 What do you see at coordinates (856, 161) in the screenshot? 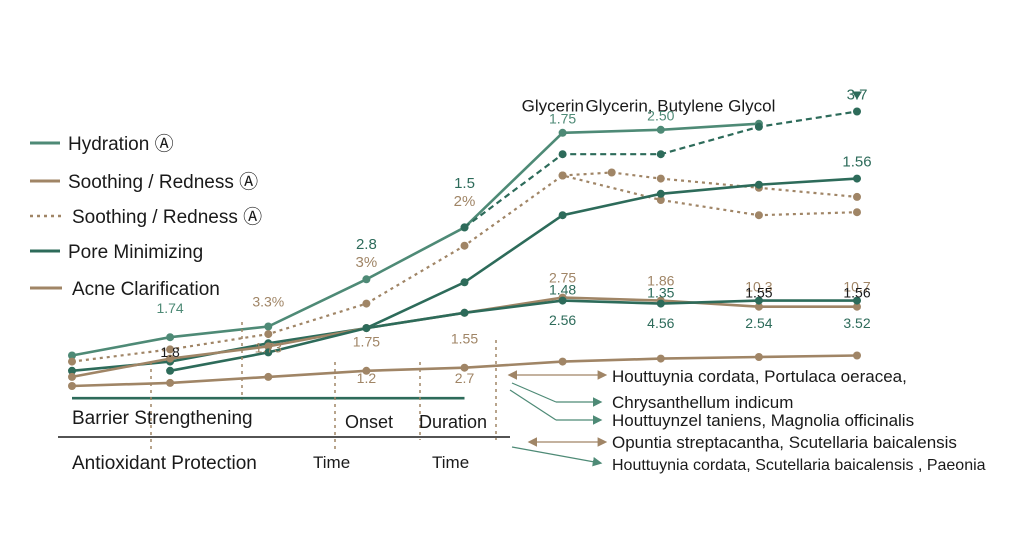
I see `data-label-5: 1.56` at bounding box center [856, 161].